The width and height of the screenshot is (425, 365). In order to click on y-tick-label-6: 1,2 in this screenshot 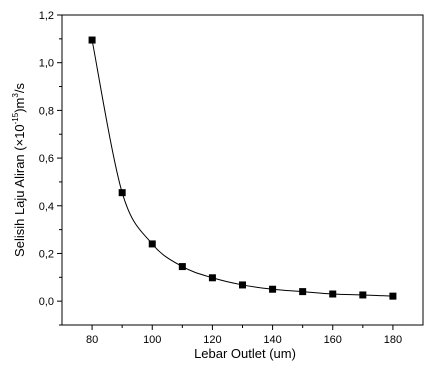, I will do `click(46, 16)`.